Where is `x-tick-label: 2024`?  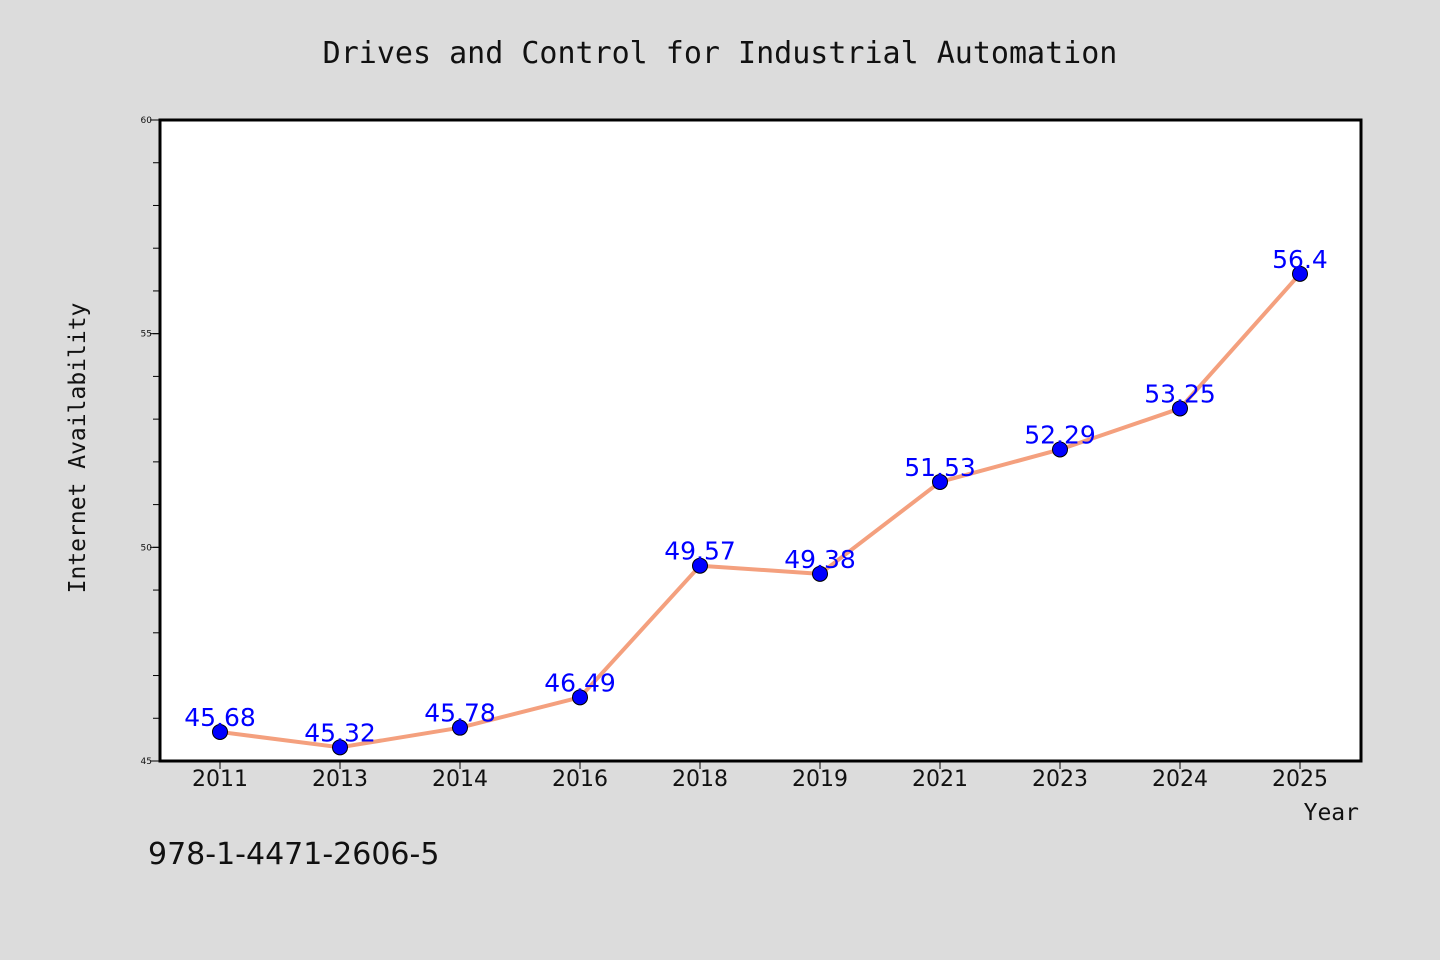 x-tick-label: 2024 is located at coordinates (1180, 779).